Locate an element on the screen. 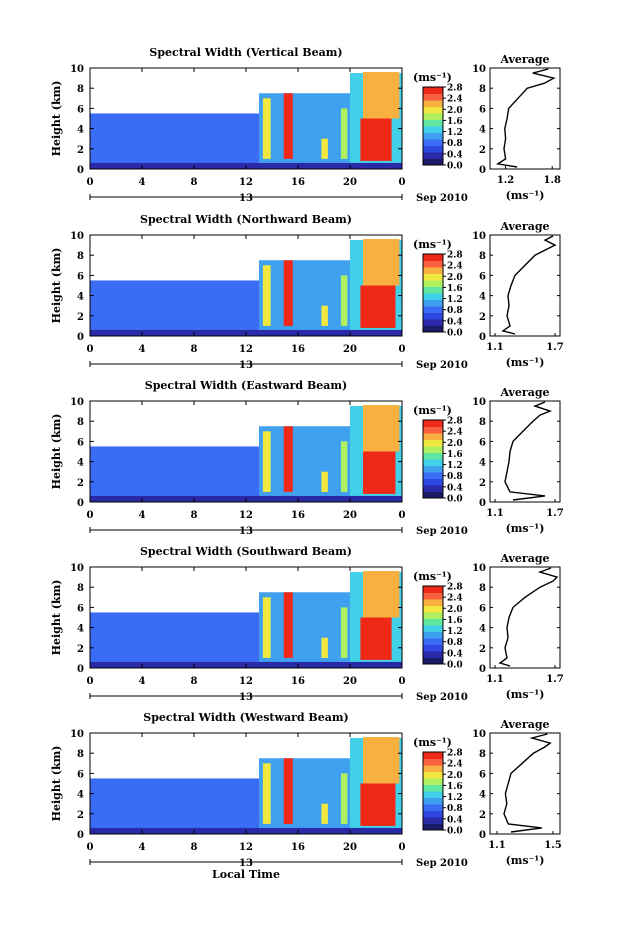 Image resolution: width=622 pixels, height=929 pixels. panel-title: Spectral Width (Eastward Beam) is located at coordinates (246, 385).